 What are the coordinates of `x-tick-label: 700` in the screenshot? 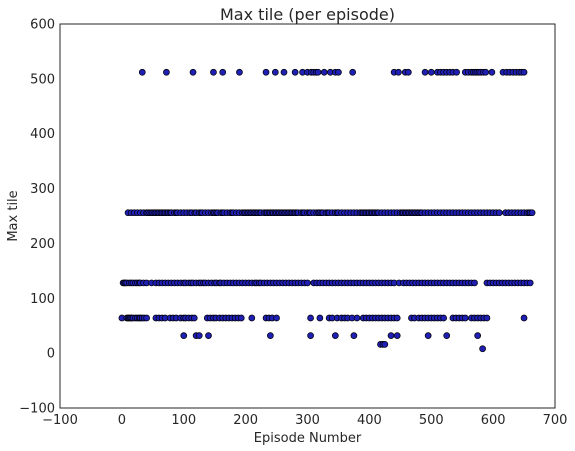 It's located at (555, 420).